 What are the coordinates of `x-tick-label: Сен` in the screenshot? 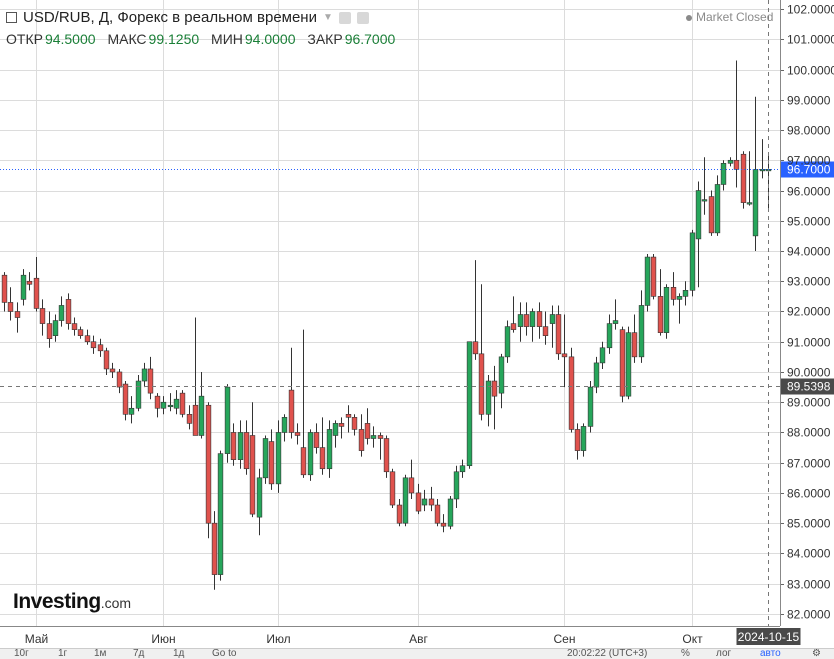 It's located at (565, 639).